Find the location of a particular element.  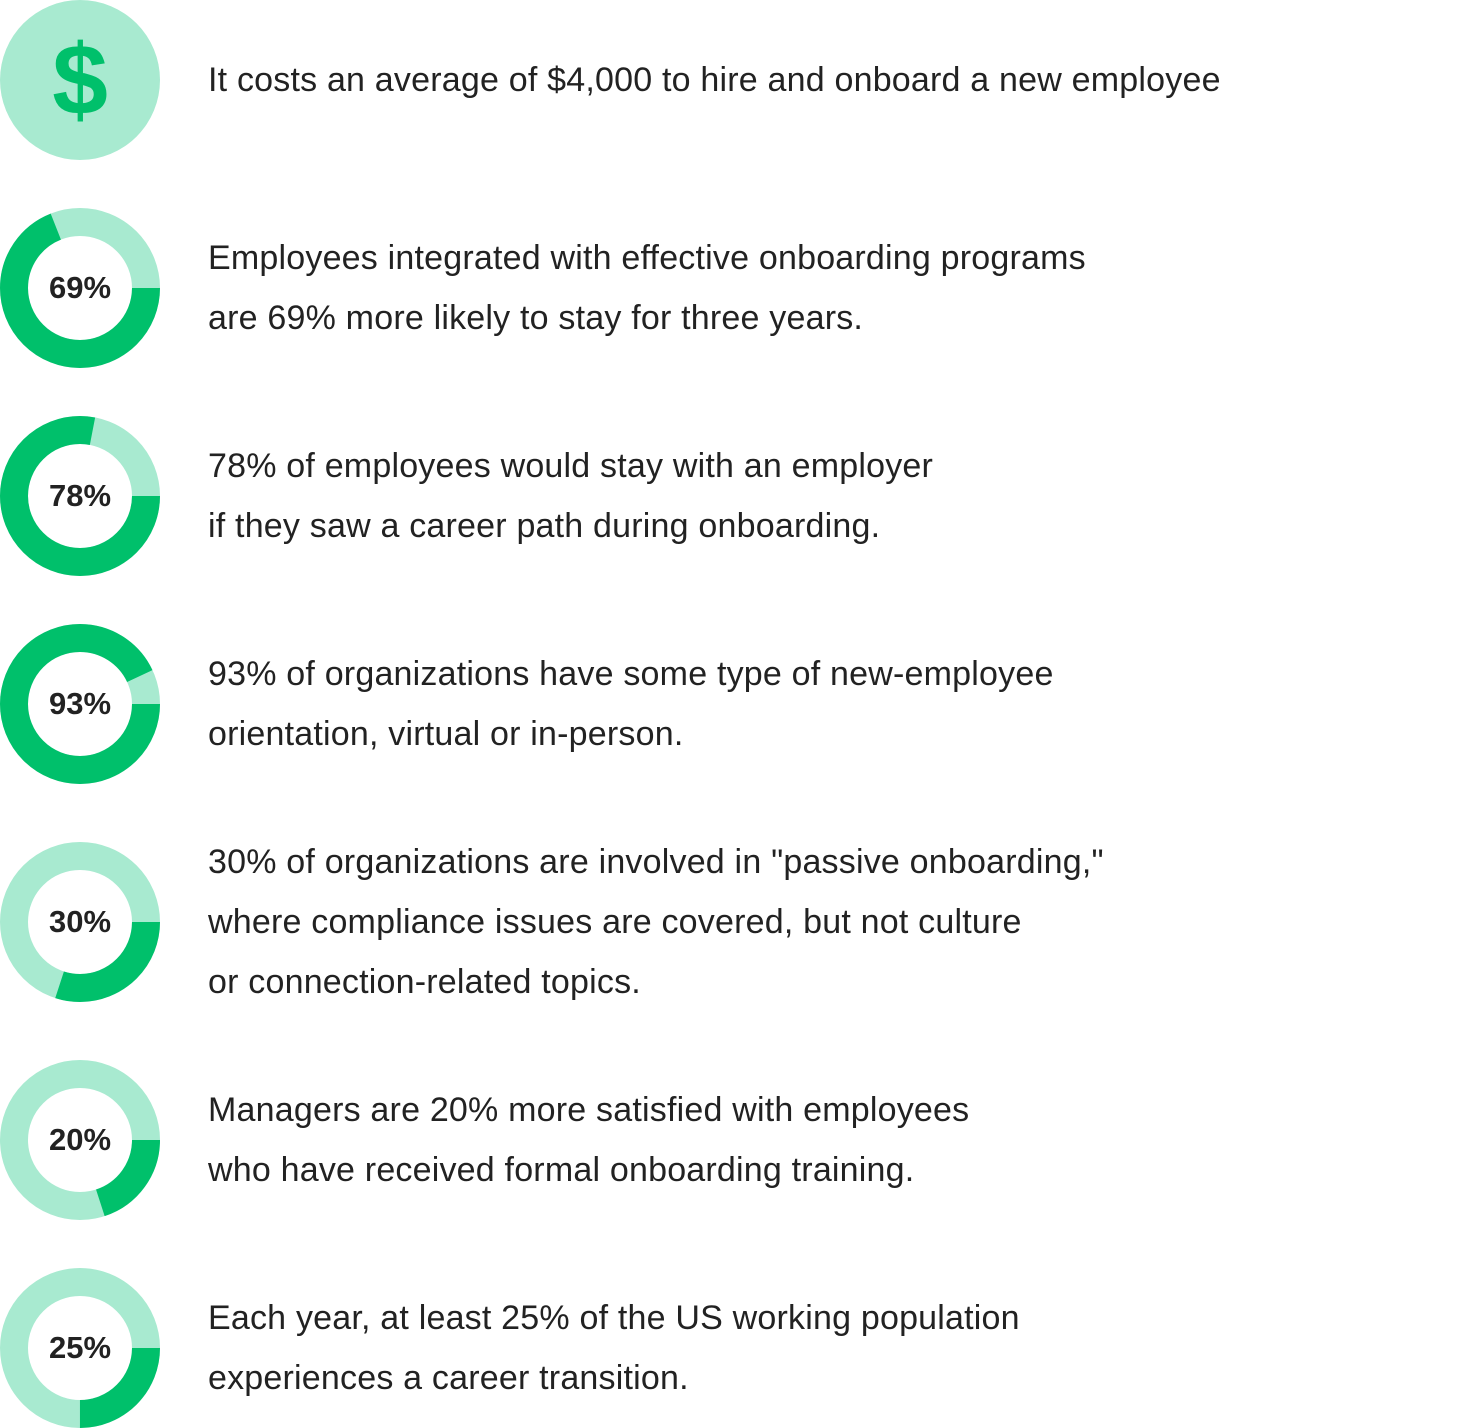

donut-gauge: 25% is located at coordinates (80, 1348).